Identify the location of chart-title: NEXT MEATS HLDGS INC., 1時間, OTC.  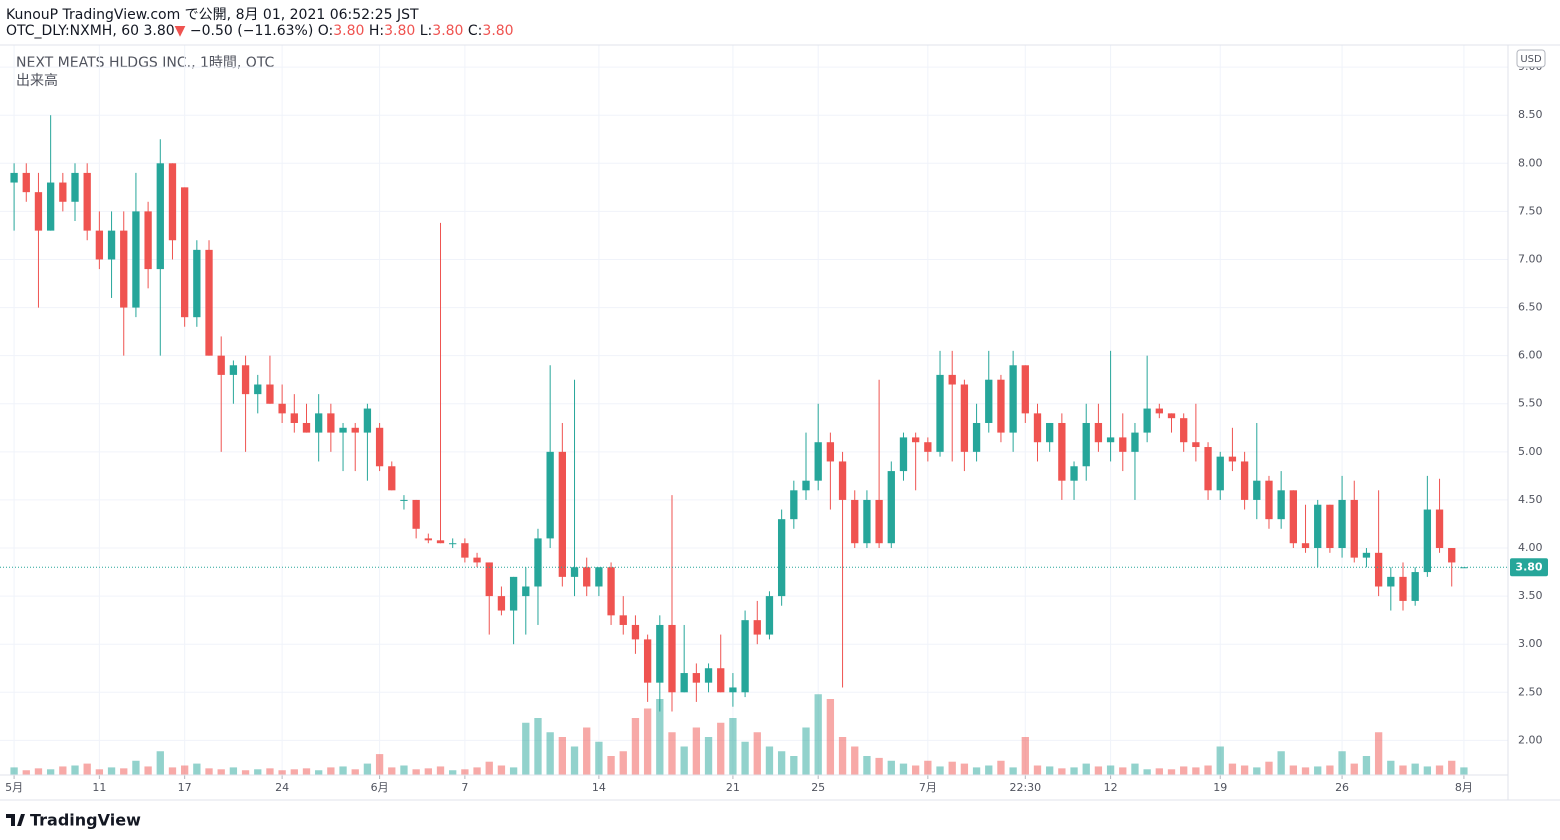
(145, 63).